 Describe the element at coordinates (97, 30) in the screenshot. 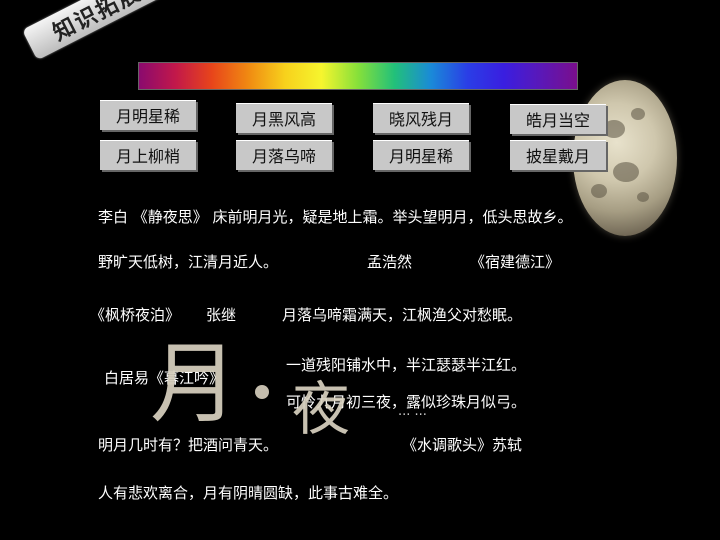

I see `topic-tag: 知识拓展` at that location.